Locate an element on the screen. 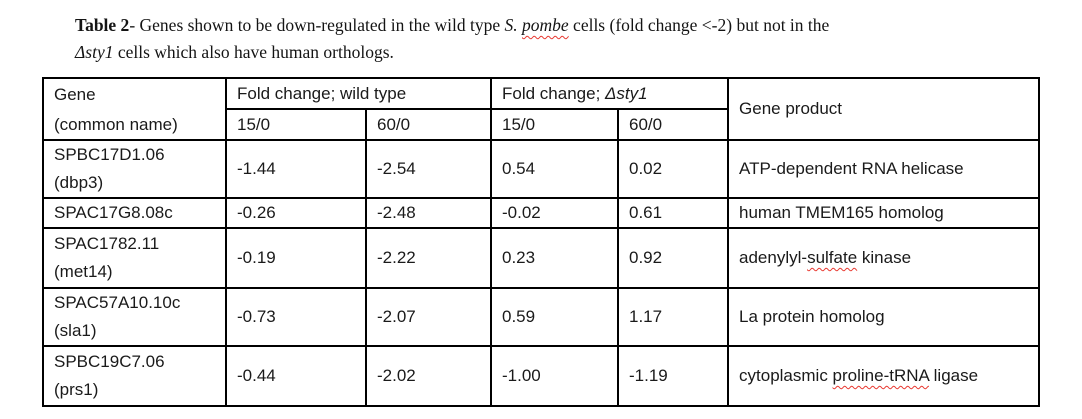  gene-systematic-name: SPAC17G8.08c is located at coordinates (113, 212).